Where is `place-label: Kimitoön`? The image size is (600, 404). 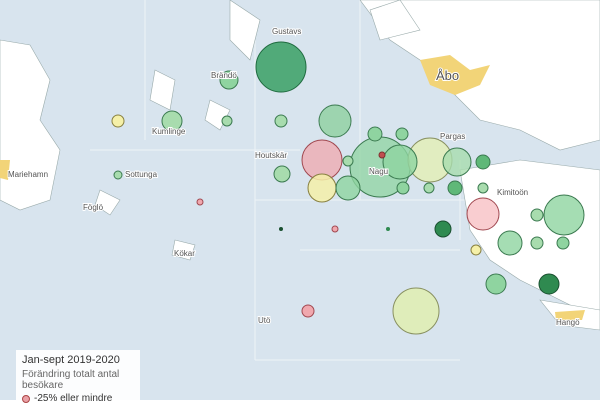 place-label: Kimitoön is located at coordinates (512, 192).